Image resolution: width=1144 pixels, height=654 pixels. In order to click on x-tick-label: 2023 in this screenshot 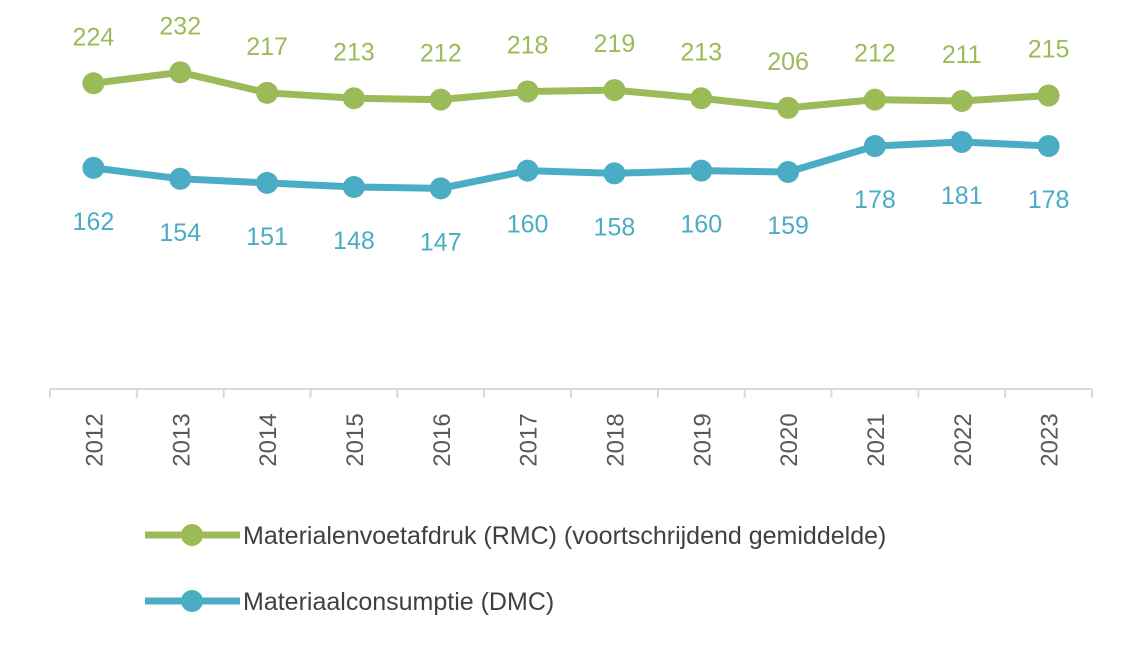, I will do `click(1050, 439)`.